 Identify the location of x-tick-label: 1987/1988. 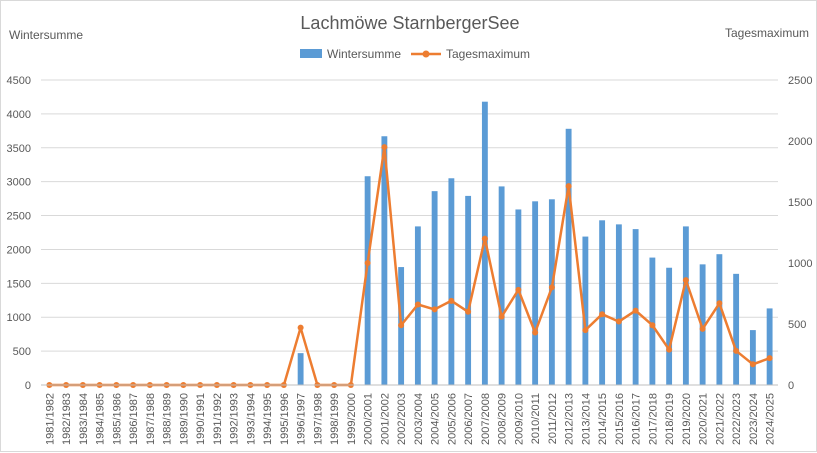
(151, 419).